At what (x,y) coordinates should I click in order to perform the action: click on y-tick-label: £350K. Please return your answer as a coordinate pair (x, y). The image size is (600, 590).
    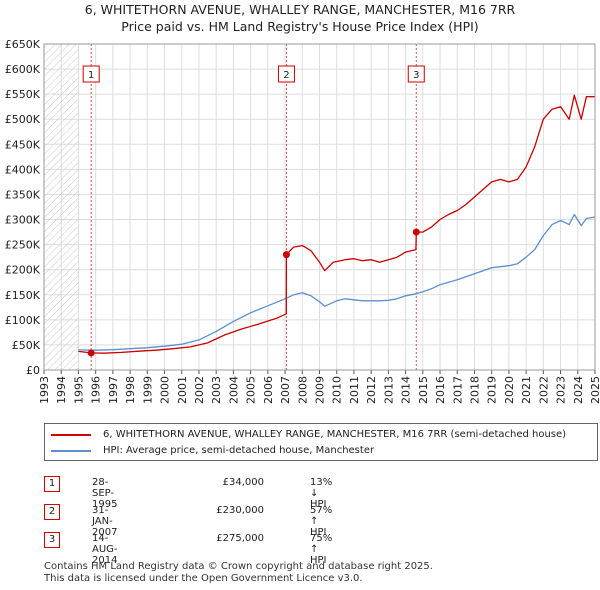
    Looking at the image, I should click on (23, 194).